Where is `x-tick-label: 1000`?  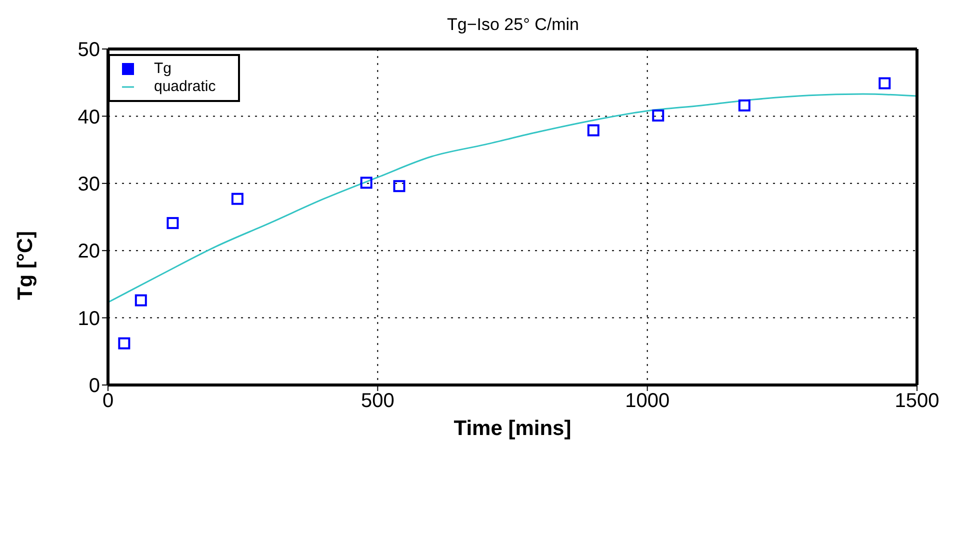
x-tick-label: 1000 is located at coordinates (647, 401).